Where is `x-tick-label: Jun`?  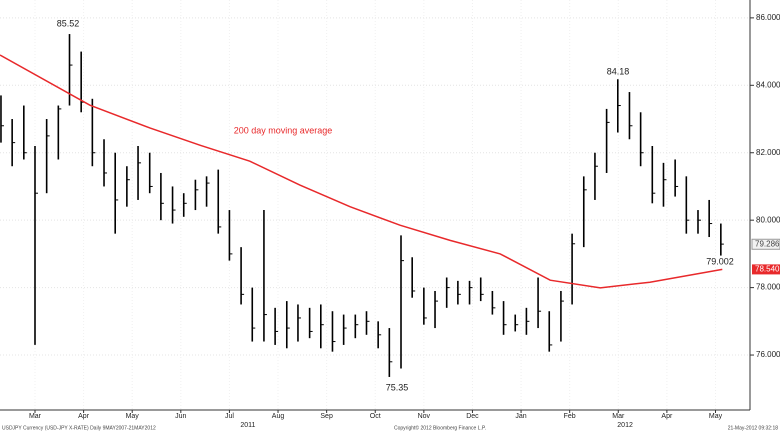
x-tick-label: Jun is located at coordinates (180, 416).